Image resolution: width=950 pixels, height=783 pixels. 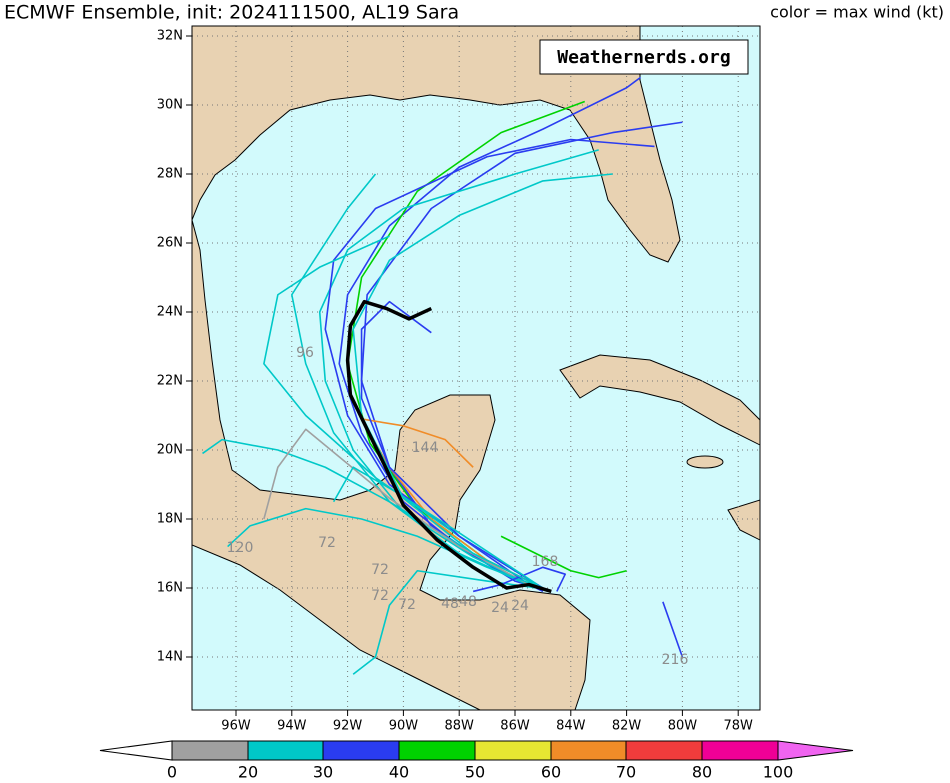 I want to click on lon-tick-label: 90W, so click(x=404, y=726).